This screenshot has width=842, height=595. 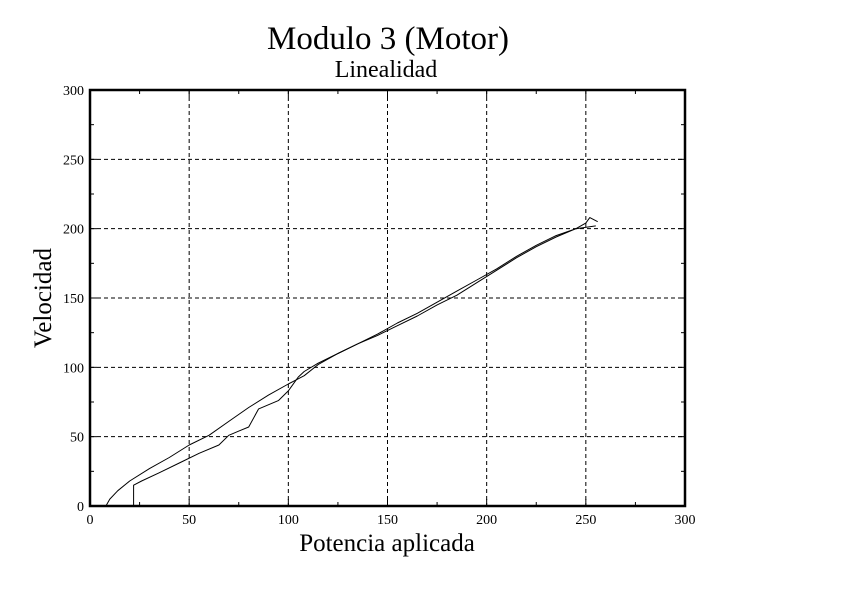 What do you see at coordinates (73, 368) in the screenshot?
I see `y-tick-label: 100` at bounding box center [73, 368].